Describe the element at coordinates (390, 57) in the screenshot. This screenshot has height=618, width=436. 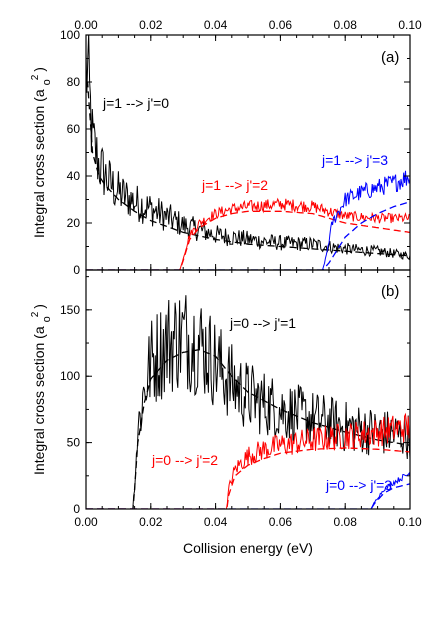
I see `panel-label: (a)` at that location.